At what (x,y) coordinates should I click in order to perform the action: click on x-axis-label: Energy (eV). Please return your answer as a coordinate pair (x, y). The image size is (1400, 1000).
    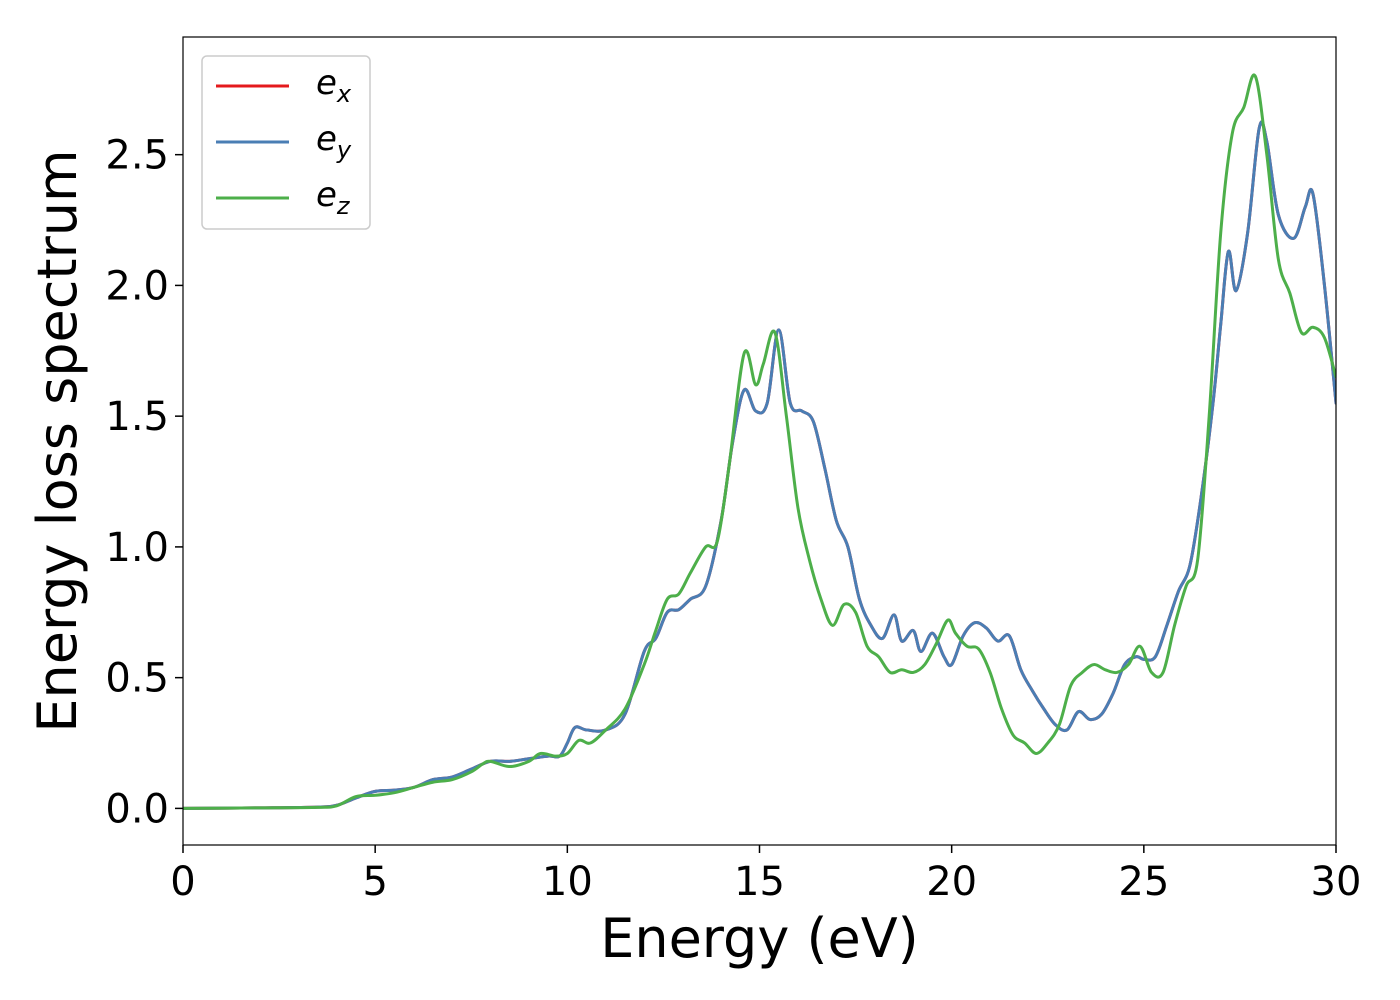
    Looking at the image, I should click on (759, 938).